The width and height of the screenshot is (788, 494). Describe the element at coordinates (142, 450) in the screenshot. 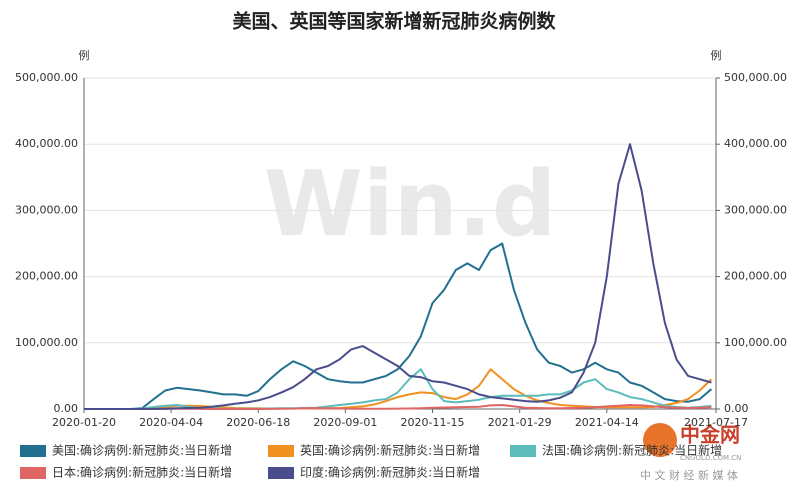

I see `legend-label: 美国:确诊病例:新冠肺炎:当日新增` at that location.